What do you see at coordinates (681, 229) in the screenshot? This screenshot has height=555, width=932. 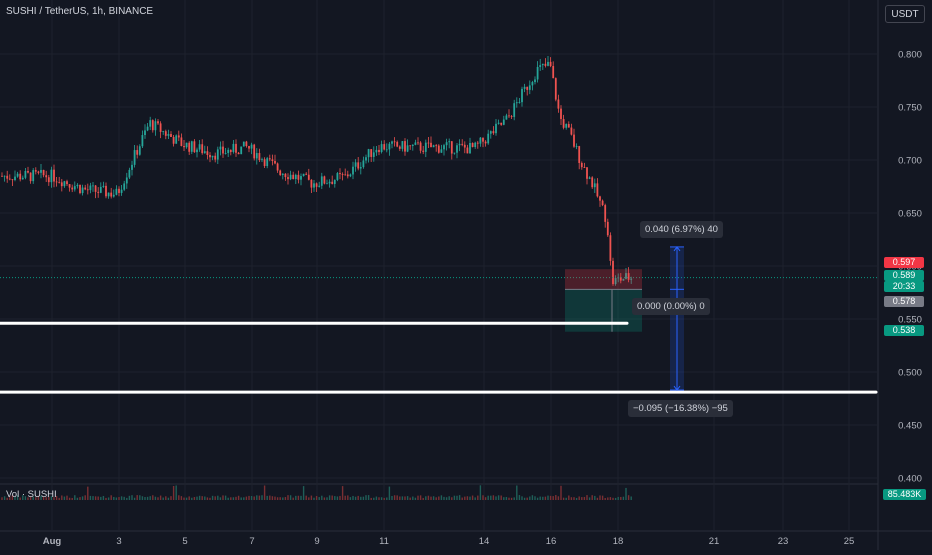 I see `measure-upper-label: 0.040 (6.97%) 40` at bounding box center [681, 229].